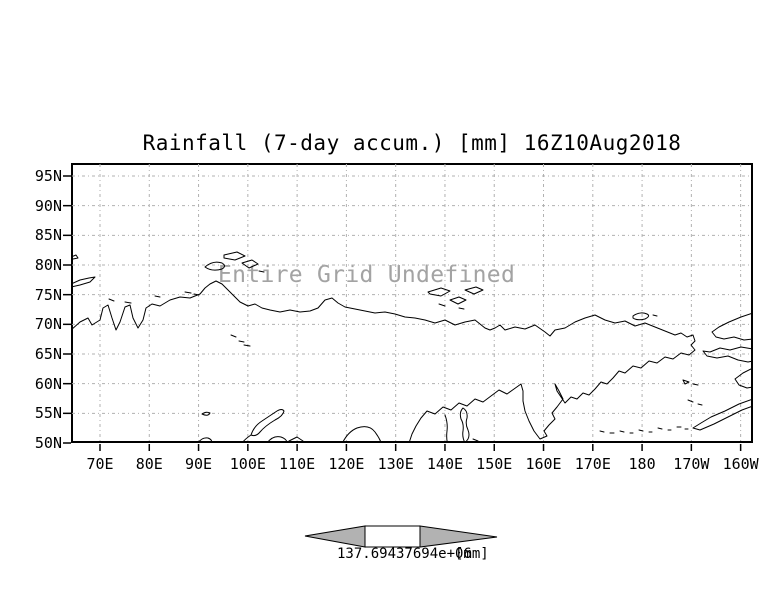 This screenshot has height=612, width=784. What do you see at coordinates (404, 554) in the screenshot?
I see `colorbar-value-label: 137.69437694e+06` at bounding box center [404, 554].